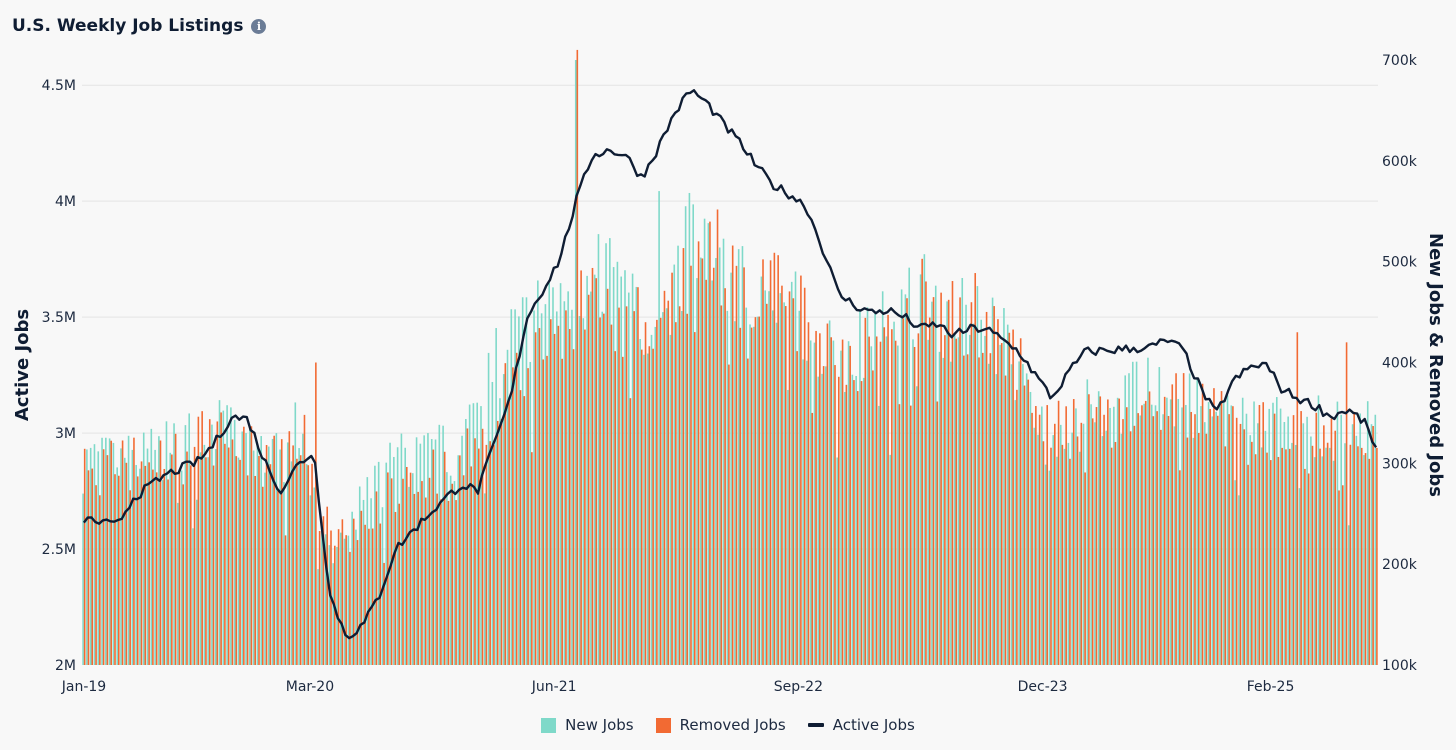 The height and width of the screenshot is (750, 1456). Describe the element at coordinates (587, 725) in the screenshot. I see `legend-item-new-jobs: New Jobs` at that location.